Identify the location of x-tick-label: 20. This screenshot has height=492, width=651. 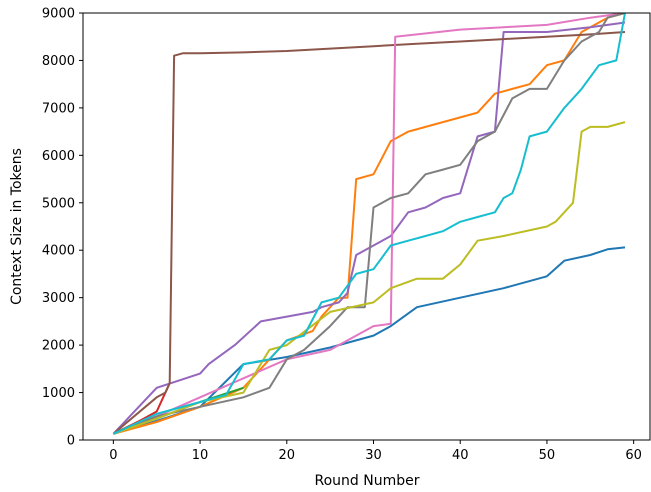
(287, 455).